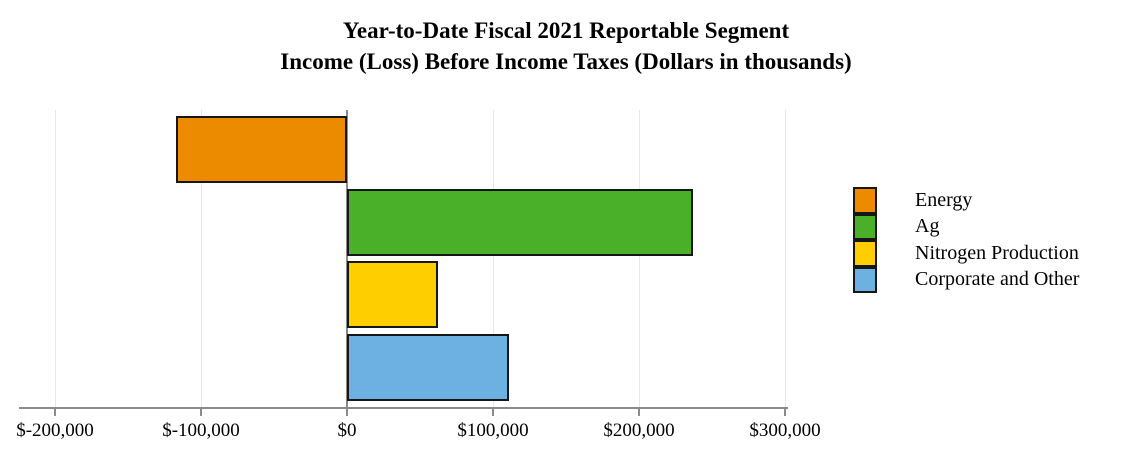  I want to click on legend-label: Ag, so click(927, 226).